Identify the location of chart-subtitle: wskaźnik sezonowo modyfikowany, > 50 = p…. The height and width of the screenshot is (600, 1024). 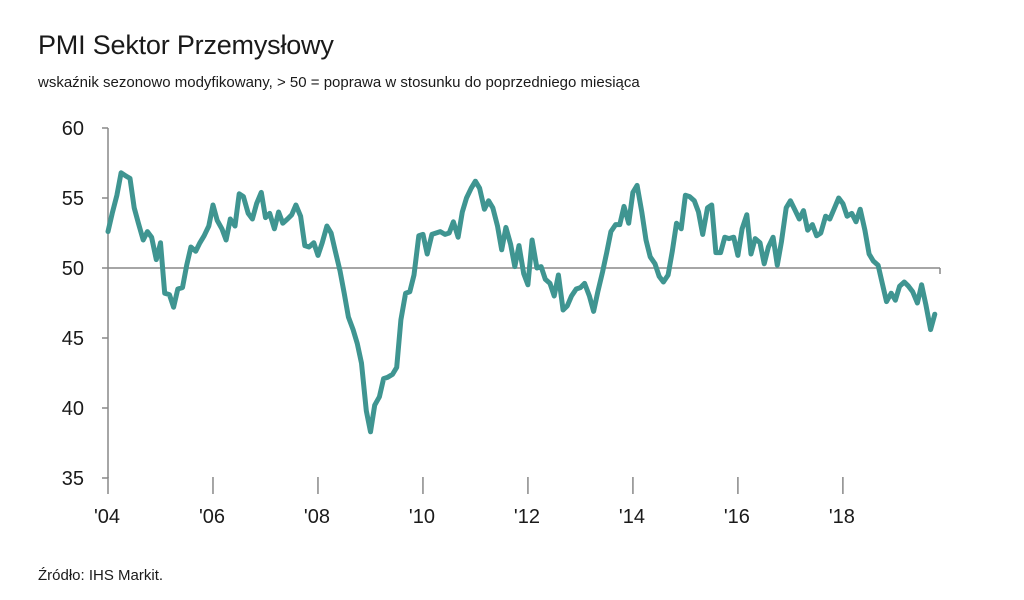
(339, 82).